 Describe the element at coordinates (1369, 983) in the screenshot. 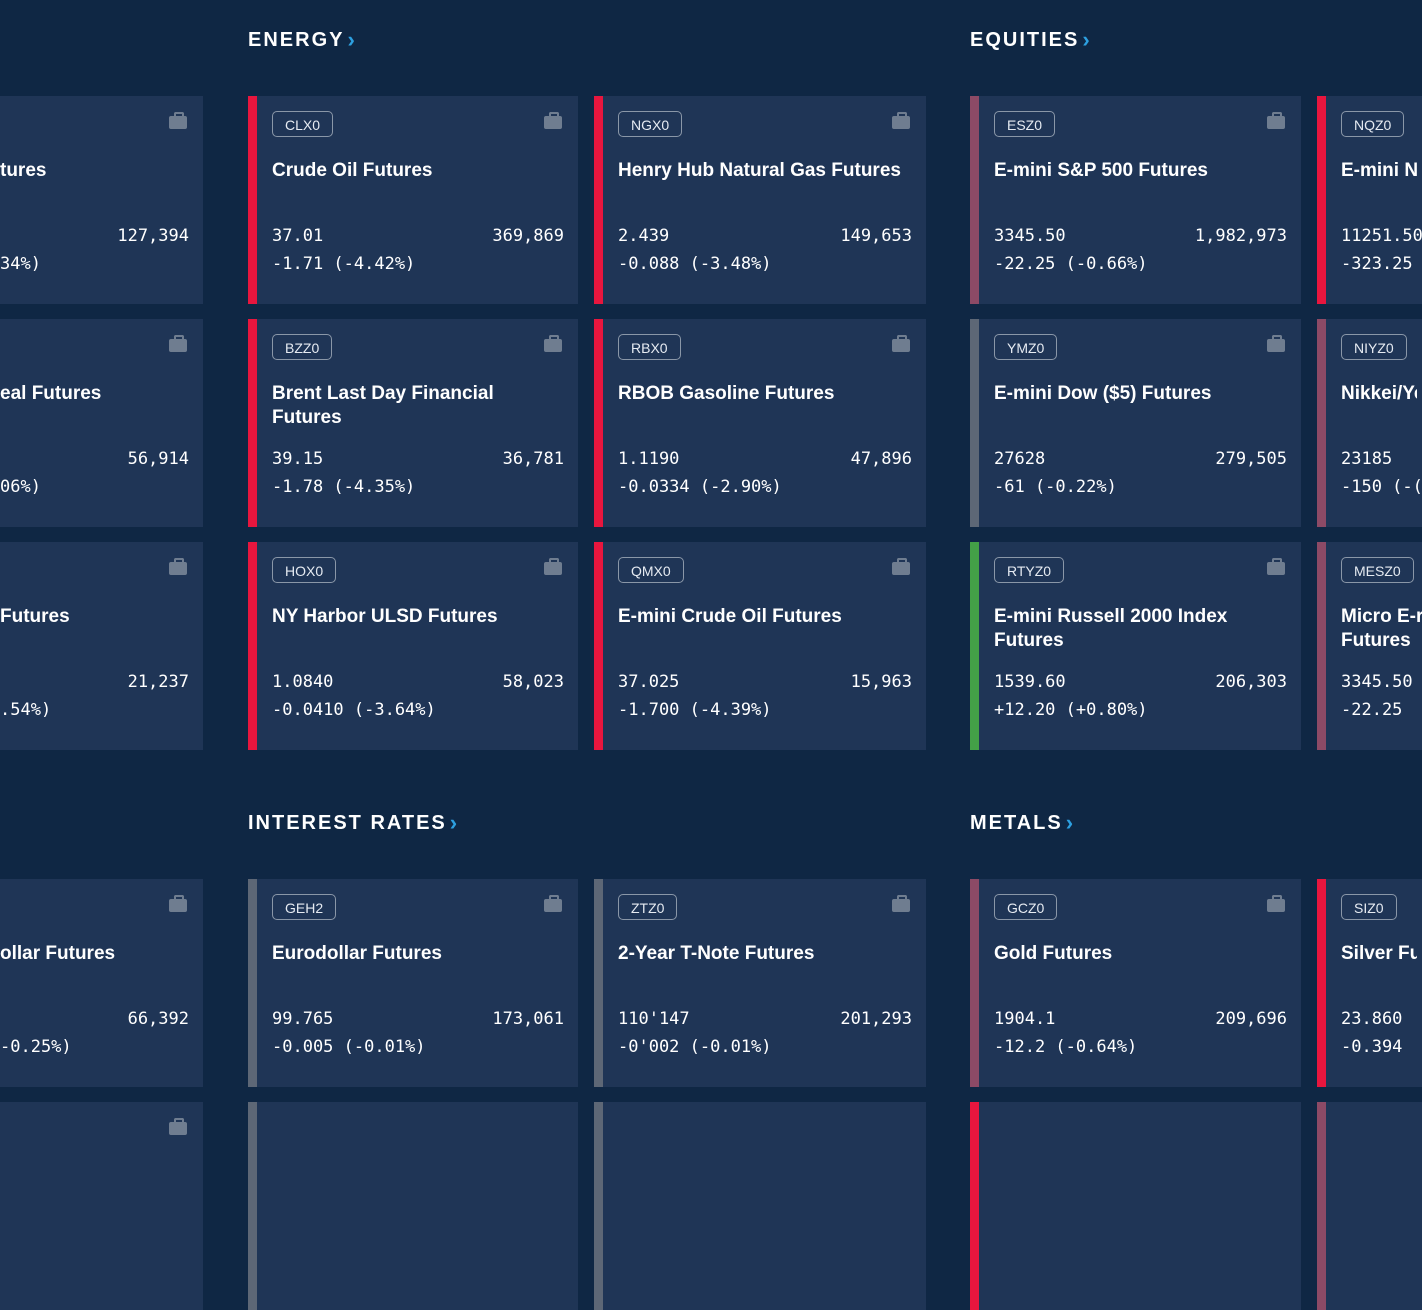

I see `futures-card: SIZ0 Silver Fut 23.860 -0.394` at that location.